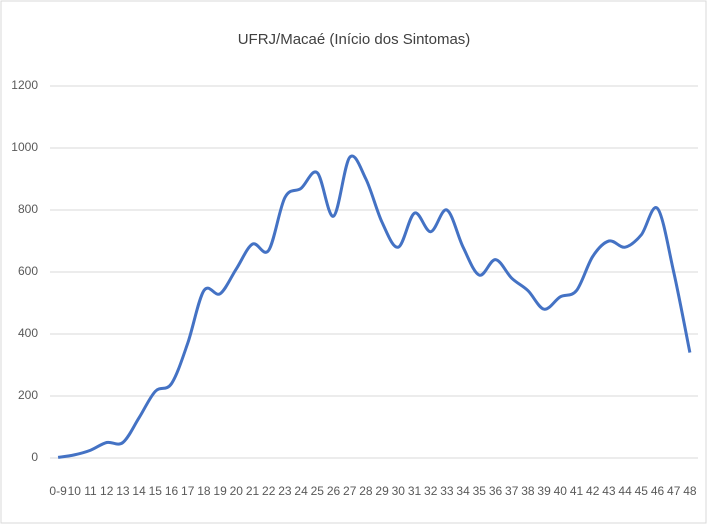  What do you see at coordinates (496, 491) in the screenshot?
I see `x-tick-label: 36` at bounding box center [496, 491].